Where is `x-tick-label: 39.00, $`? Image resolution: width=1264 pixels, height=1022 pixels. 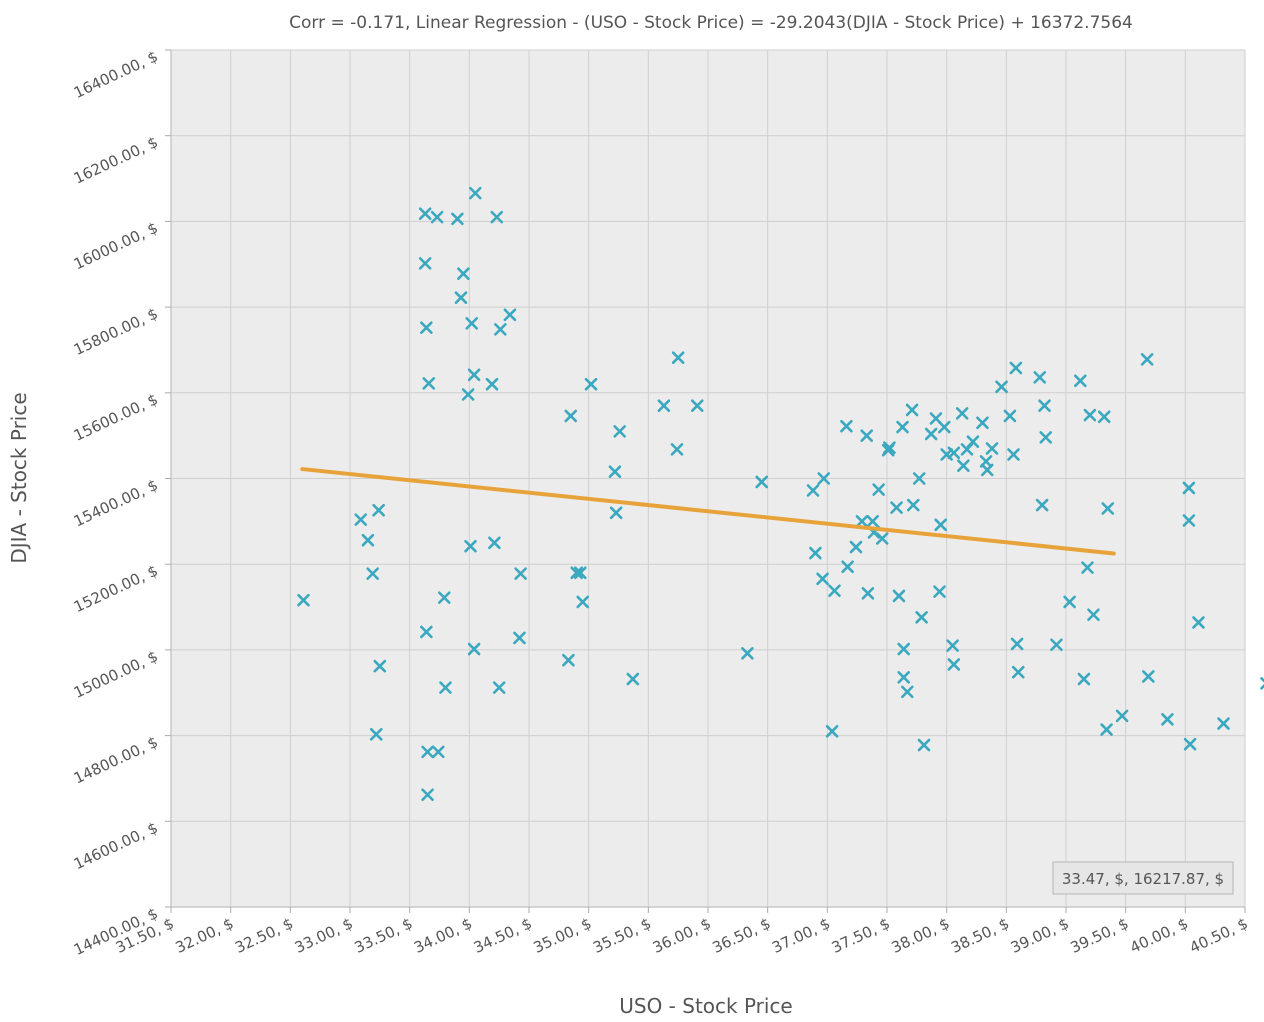 x-tick-label: 39.00, $ is located at coordinates (1040, 935).